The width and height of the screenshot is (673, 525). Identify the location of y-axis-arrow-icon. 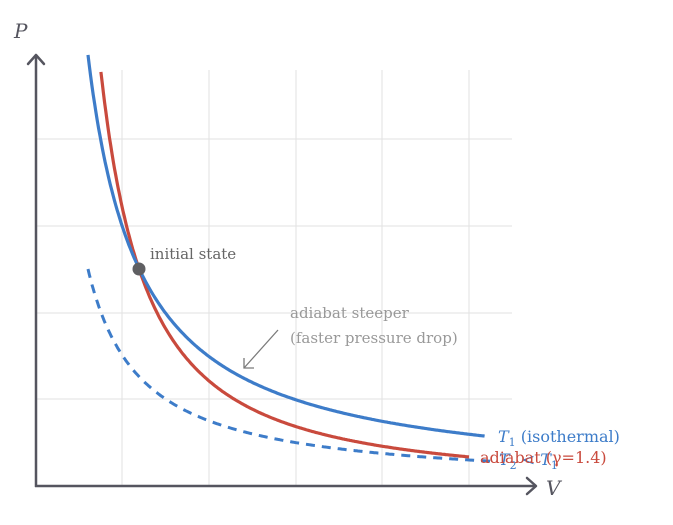
(36, 59).